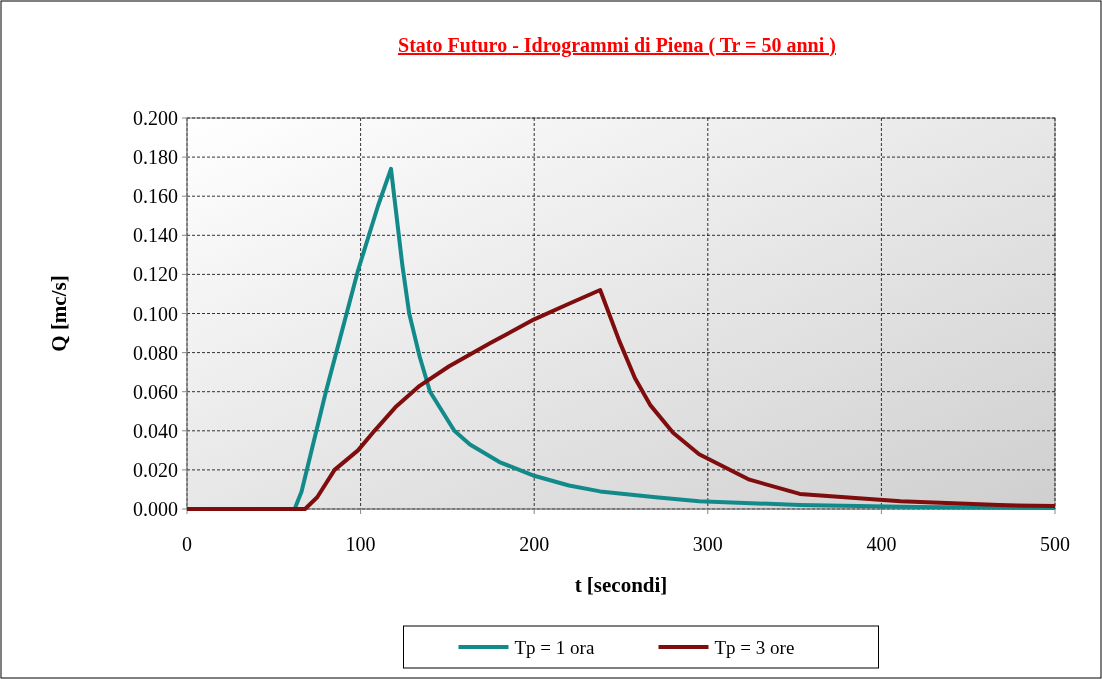 Image resolution: width=1102 pixels, height=679 pixels. I want to click on y-tick-label: 0.200, so click(155, 118).